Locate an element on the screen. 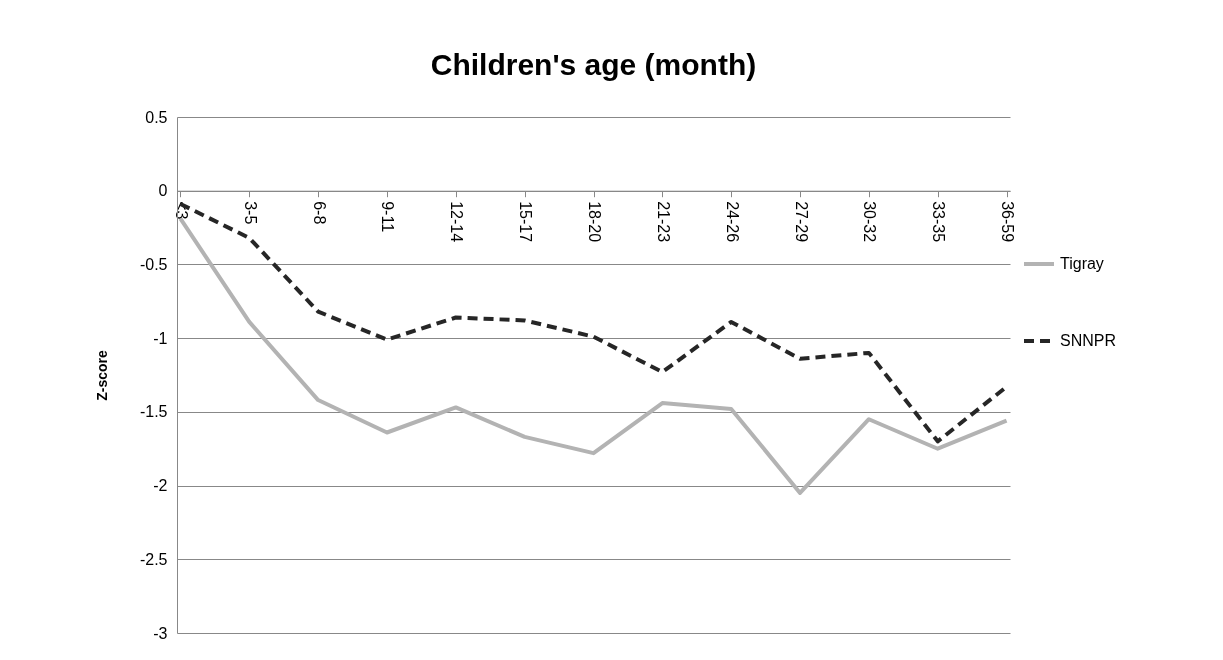 Image resolution: width=1223 pixels, height=660 pixels. x-tick-label: 3-5 is located at coordinates (250, 213).